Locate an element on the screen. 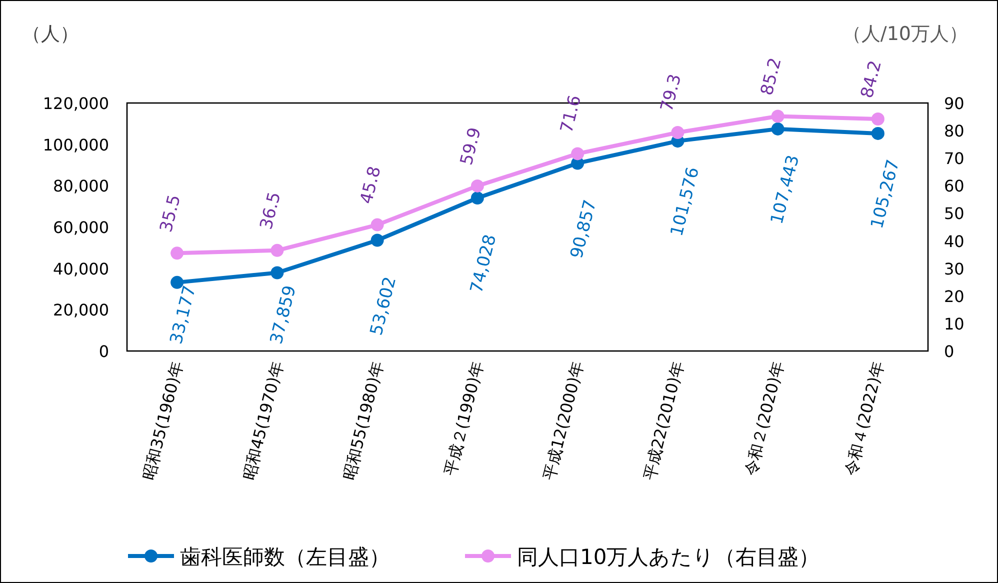 Image resolution: width=998 pixels, height=583 pixels. data-label: 107,443 is located at coordinates (785, 189).